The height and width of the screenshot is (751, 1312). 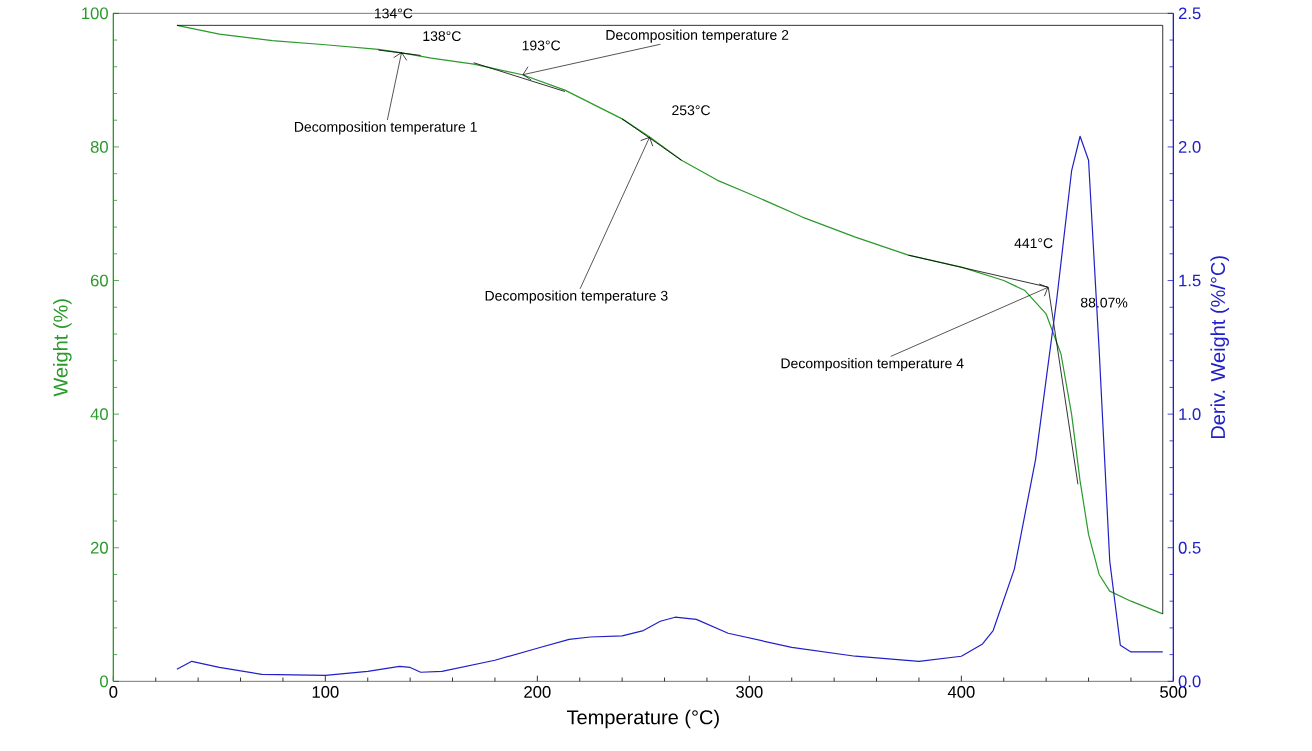 What do you see at coordinates (872, 365) in the screenshot?
I see `annotation: Decomposition temperature 4` at bounding box center [872, 365].